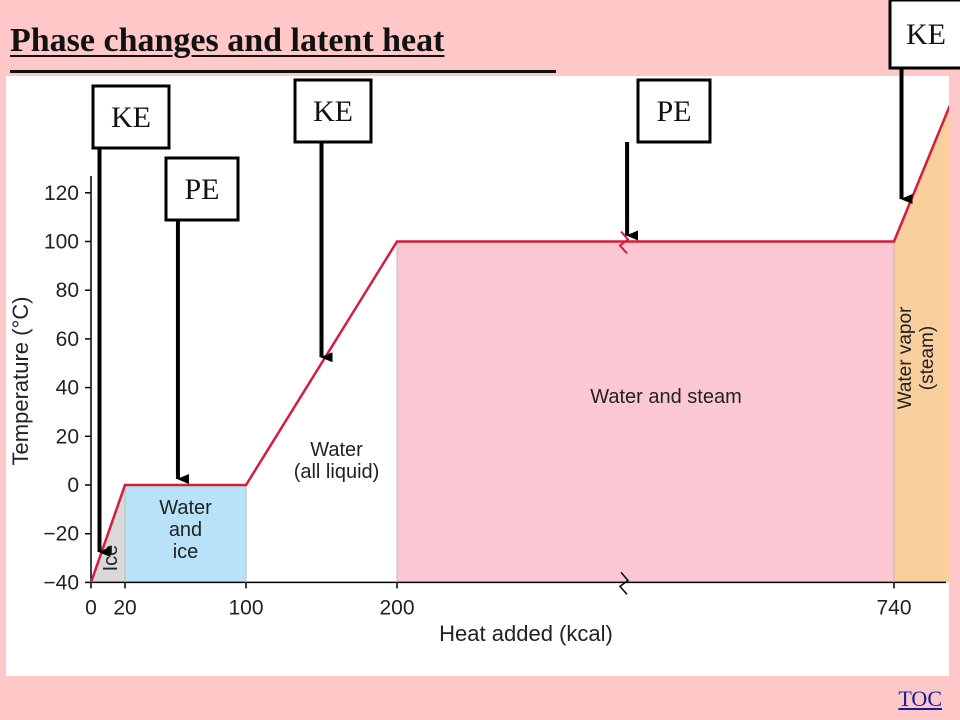 This screenshot has width=960, height=720. What do you see at coordinates (526, 633) in the screenshot?
I see `x-axis-label: Heat added (kcal)` at bounding box center [526, 633].